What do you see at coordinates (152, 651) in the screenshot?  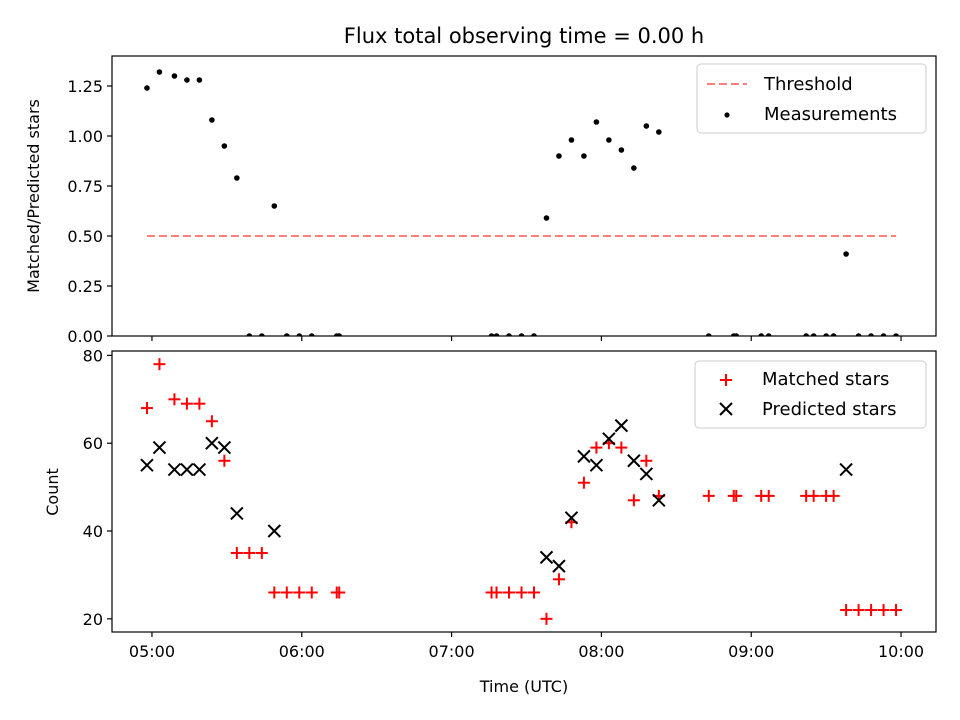 I see `bottom-x-tick-label: 05:00` at bounding box center [152, 651].